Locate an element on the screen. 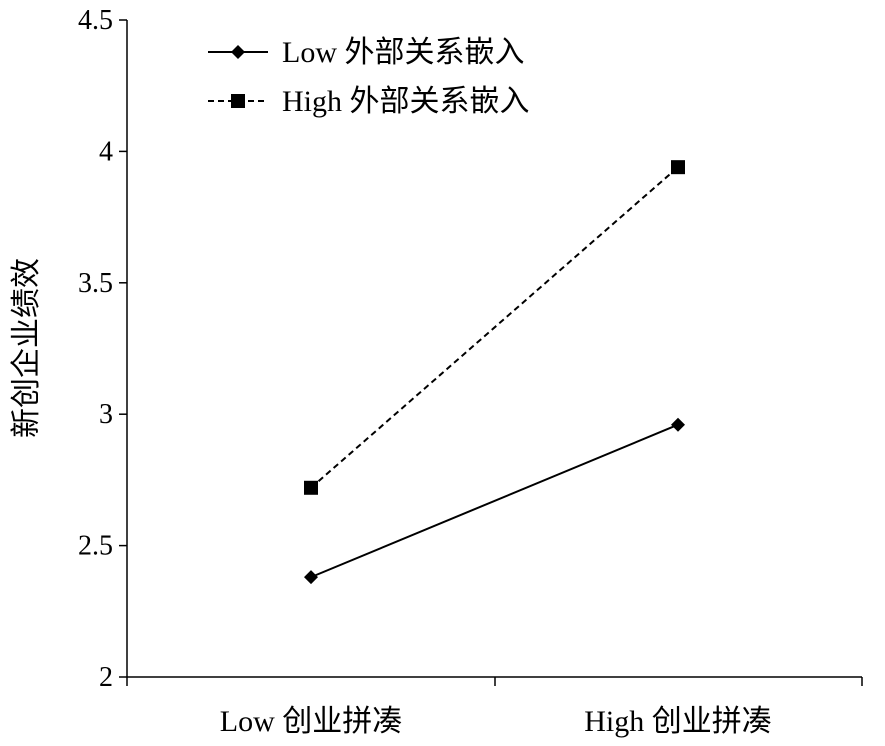  legend: Low 外部关系嵌入 High 外部关系嵌入 is located at coordinates (369, 77).